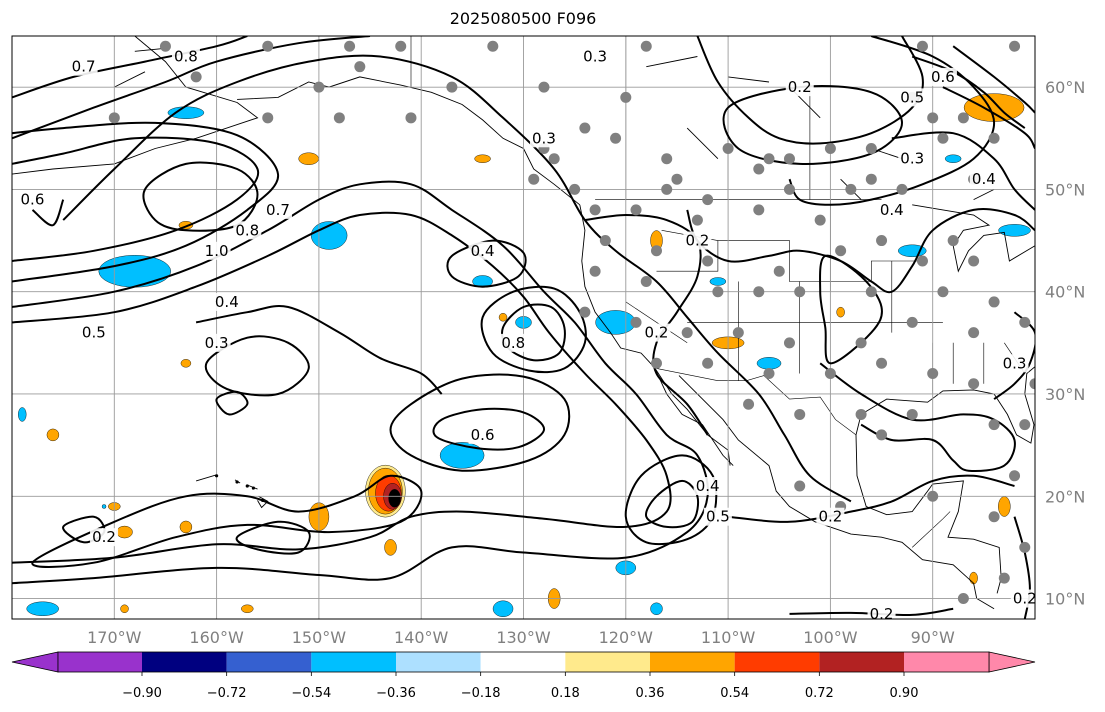  I want to click on colorbar-tick-label: 0.90, so click(904, 693).